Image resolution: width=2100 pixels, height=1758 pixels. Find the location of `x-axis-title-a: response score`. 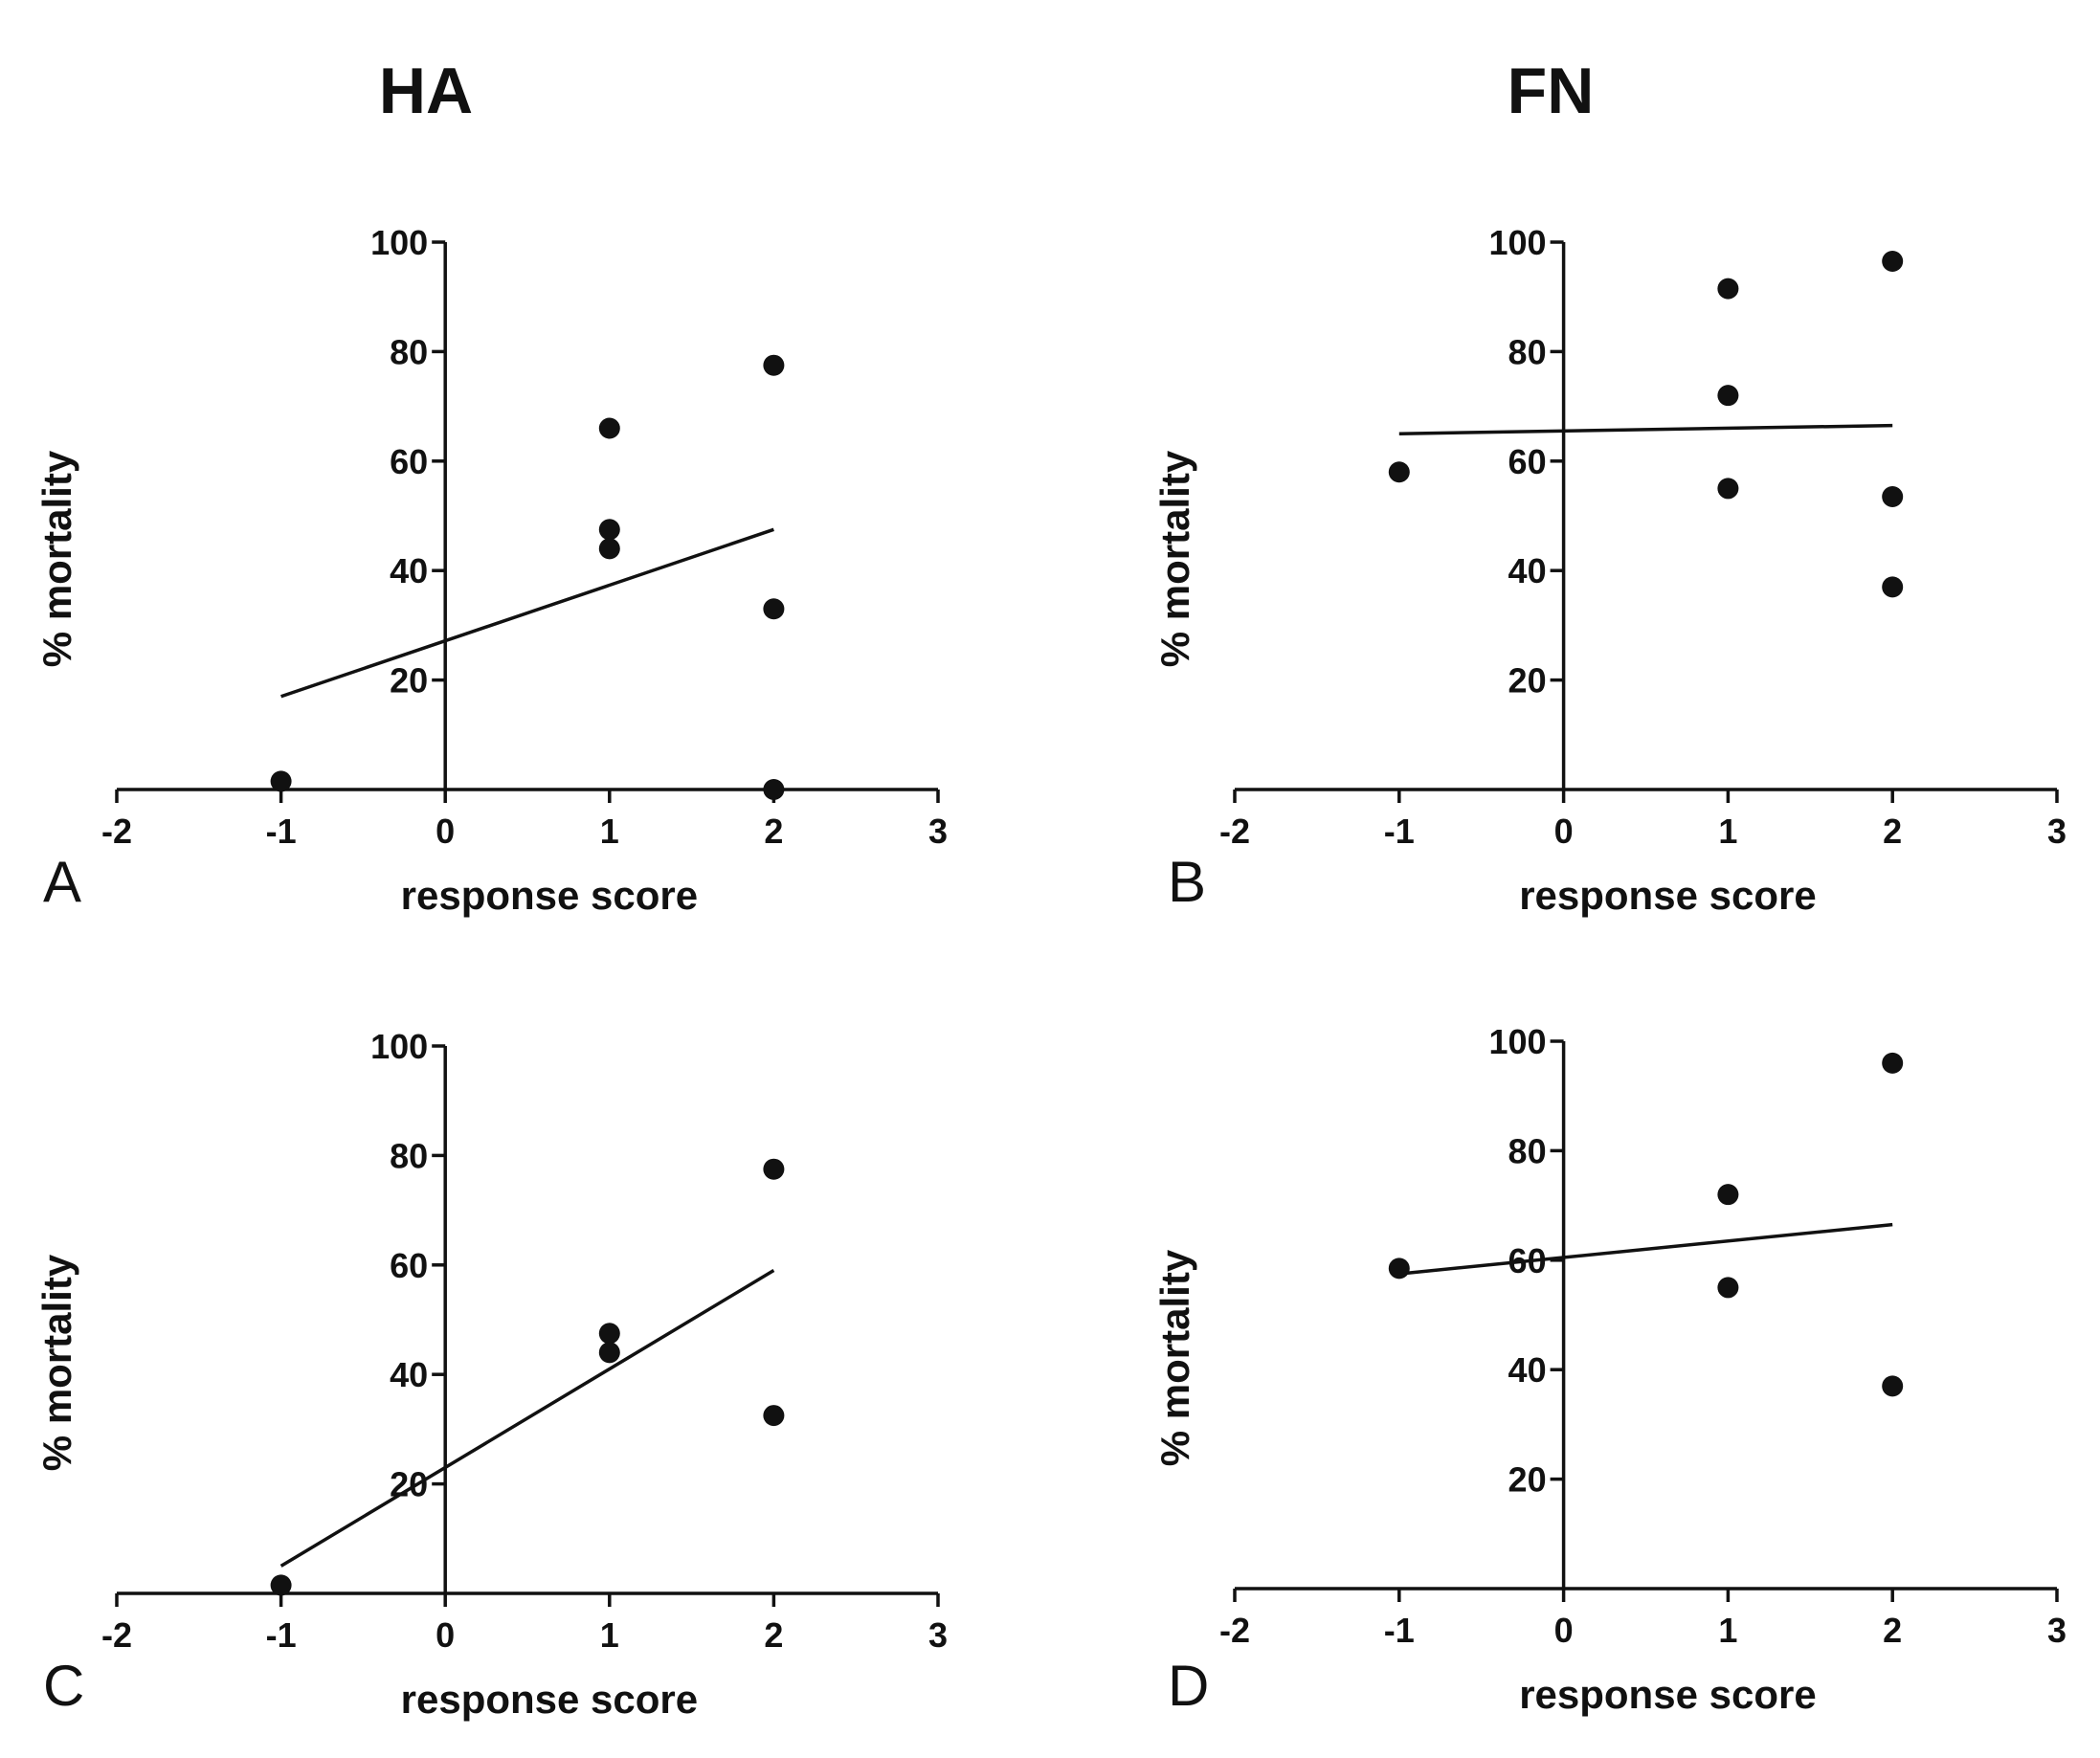

x-axis-title-a: response score is located at coordinates (550, 895).